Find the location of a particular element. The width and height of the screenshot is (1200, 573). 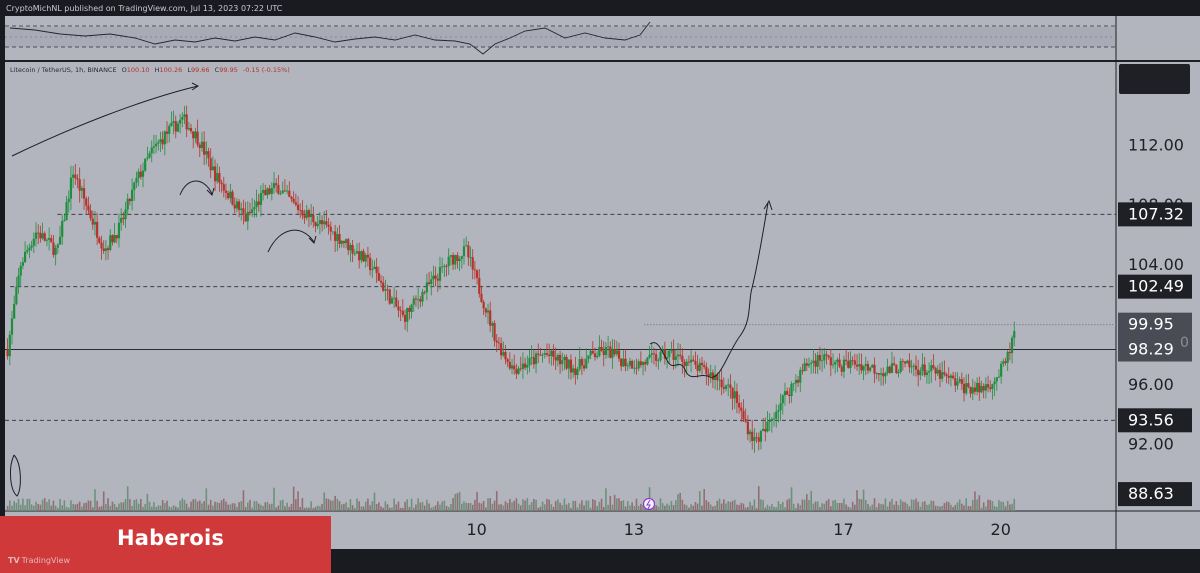

legend-symbol: Litecoin / TetherUS, 1h, BINANCE is located at coordinates (63, 70).